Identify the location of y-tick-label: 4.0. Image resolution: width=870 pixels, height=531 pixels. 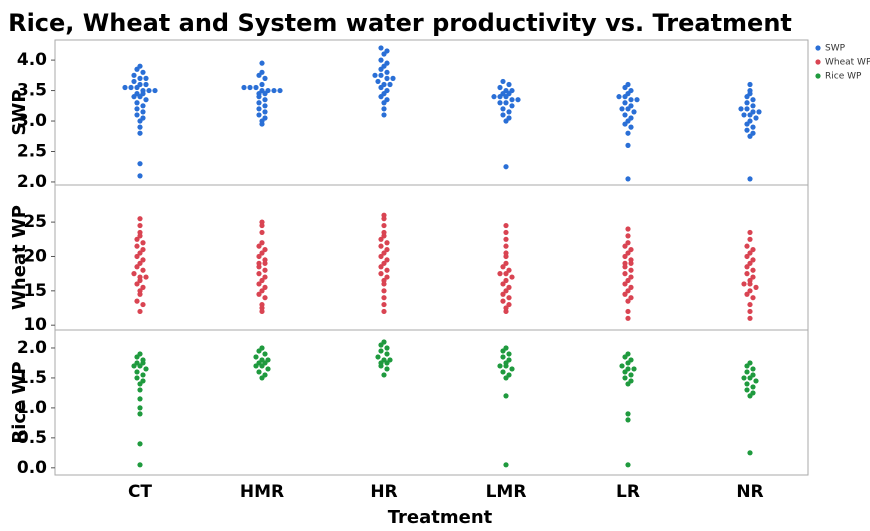
(32, 60).